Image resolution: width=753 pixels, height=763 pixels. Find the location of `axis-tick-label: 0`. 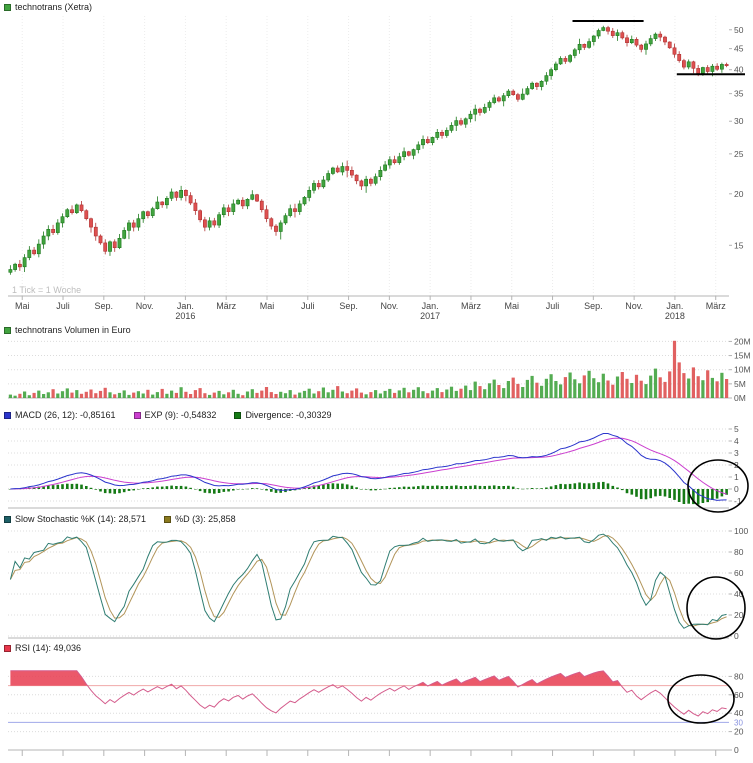

axis-tick-label: 0 is located at coordinates (736, 489).